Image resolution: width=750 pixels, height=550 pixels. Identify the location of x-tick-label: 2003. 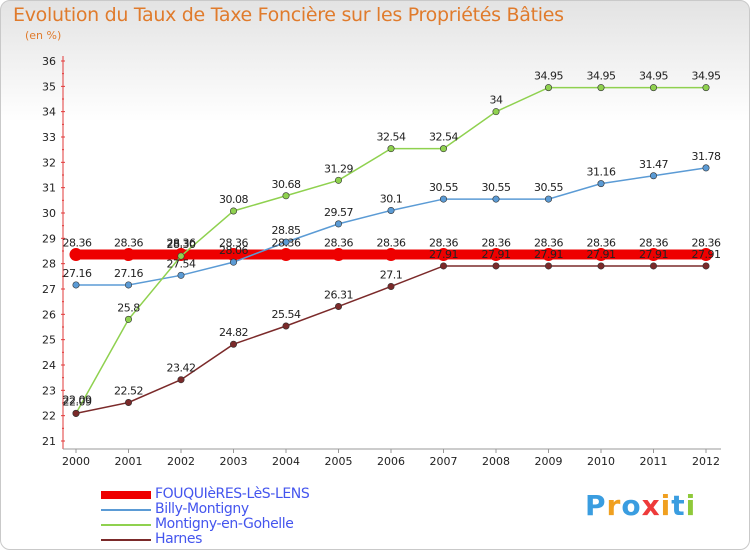
(234, 461).